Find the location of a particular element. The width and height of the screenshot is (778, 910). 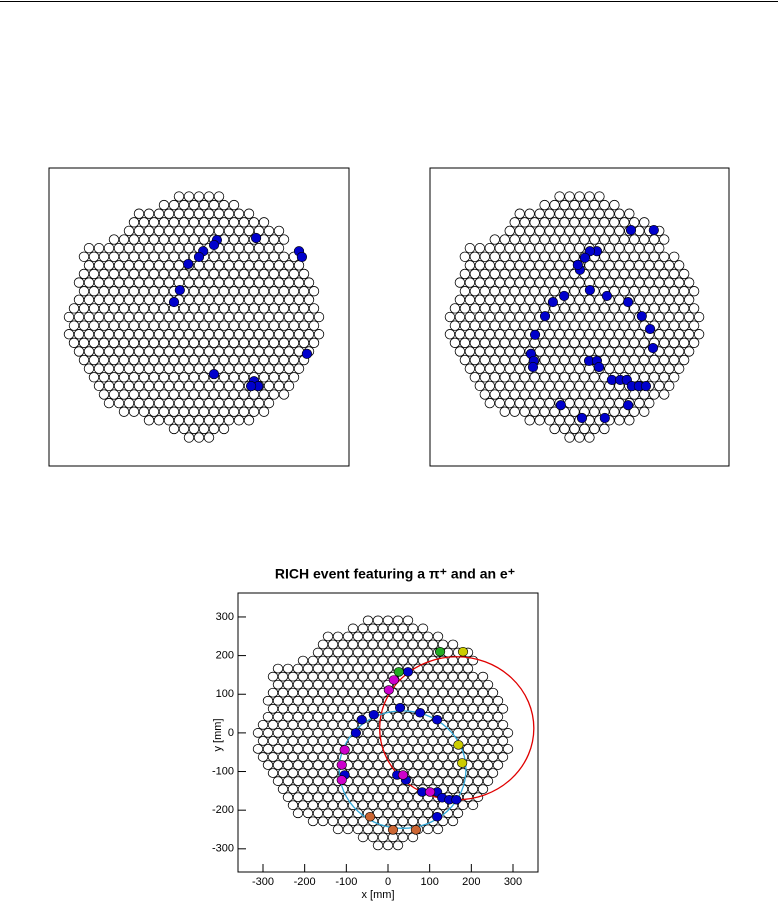

x-tick-label: 300 is located at coordinates (513, 882).